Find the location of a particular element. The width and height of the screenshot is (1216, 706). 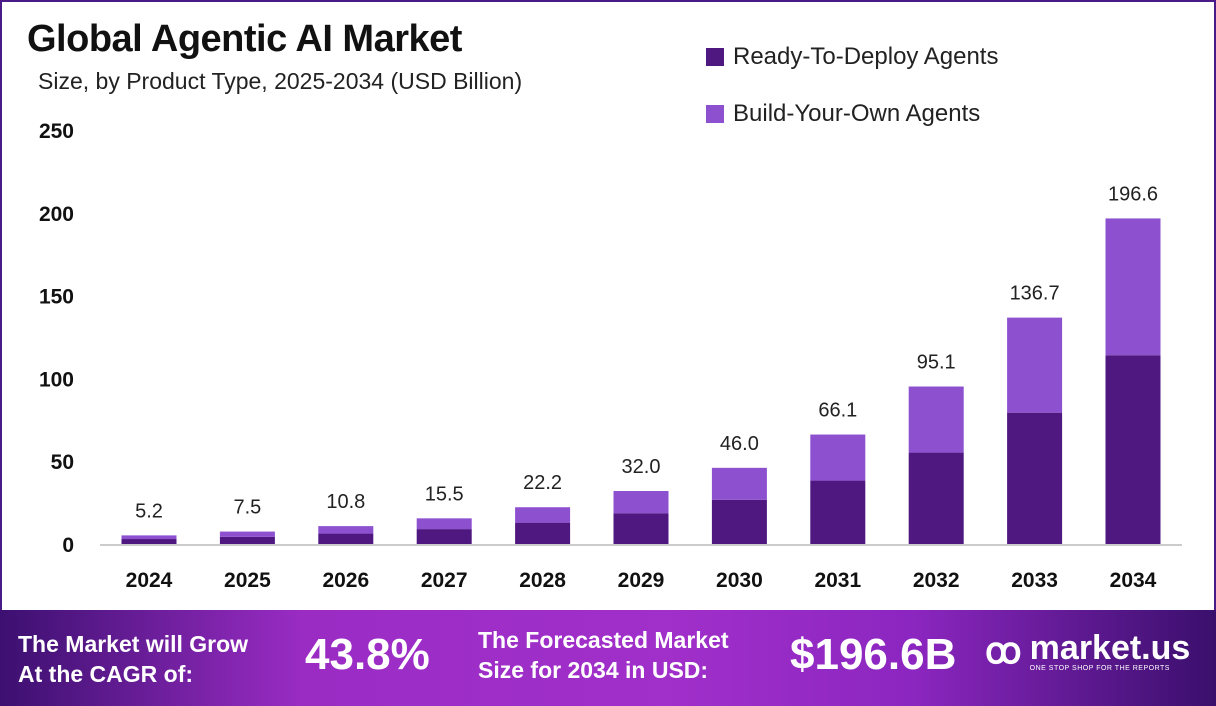

data-label: 95.1 is located at coordinates (936, 363).